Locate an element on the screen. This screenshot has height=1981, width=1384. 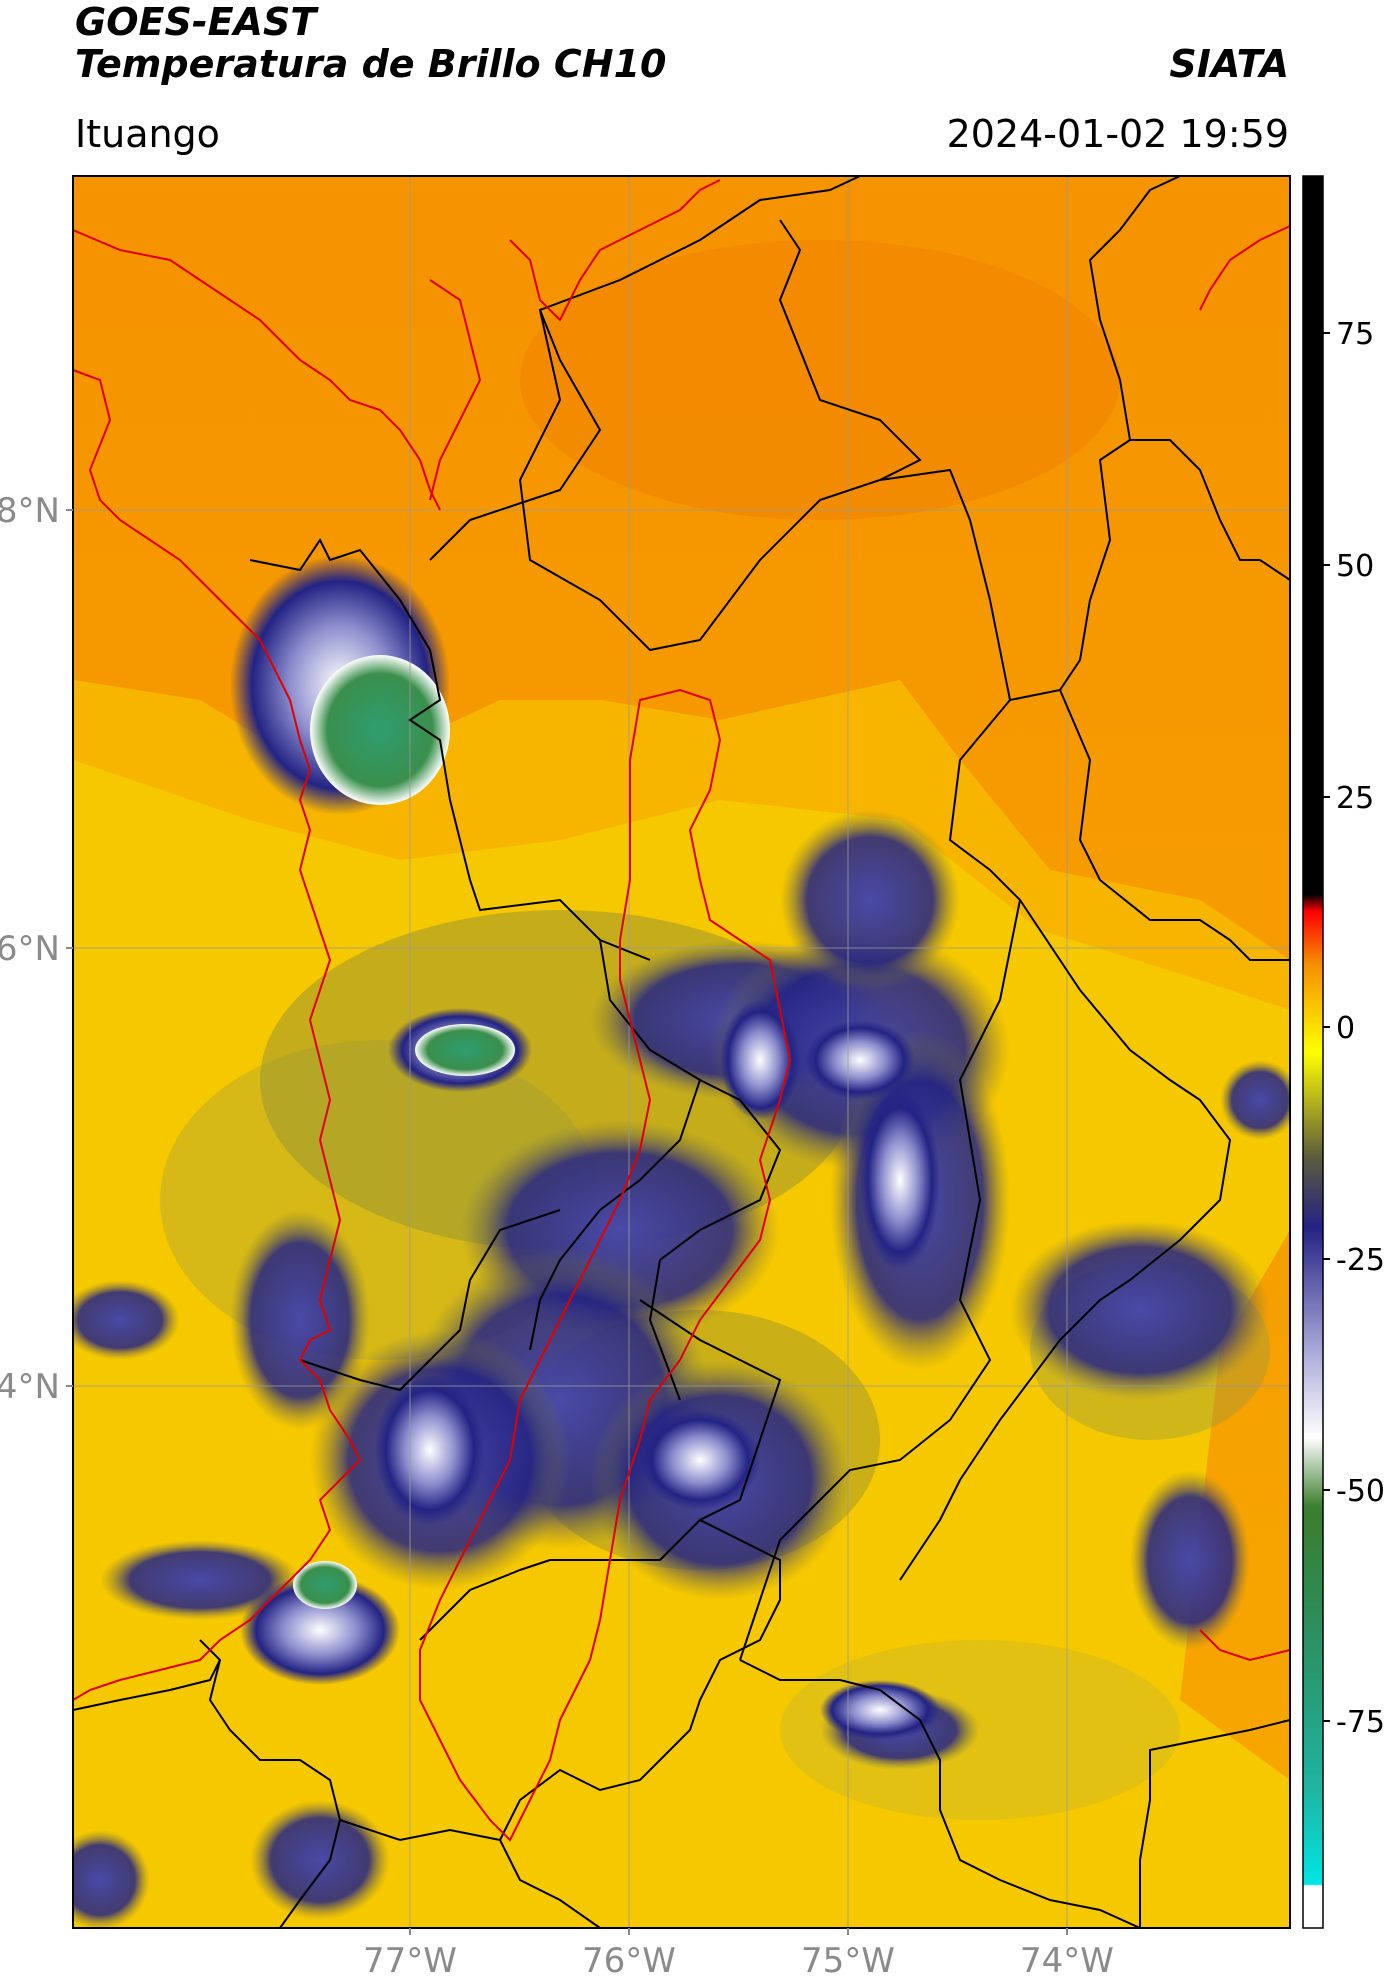
lon-label-75w: 75°W is located at coordinates (848, 1961).